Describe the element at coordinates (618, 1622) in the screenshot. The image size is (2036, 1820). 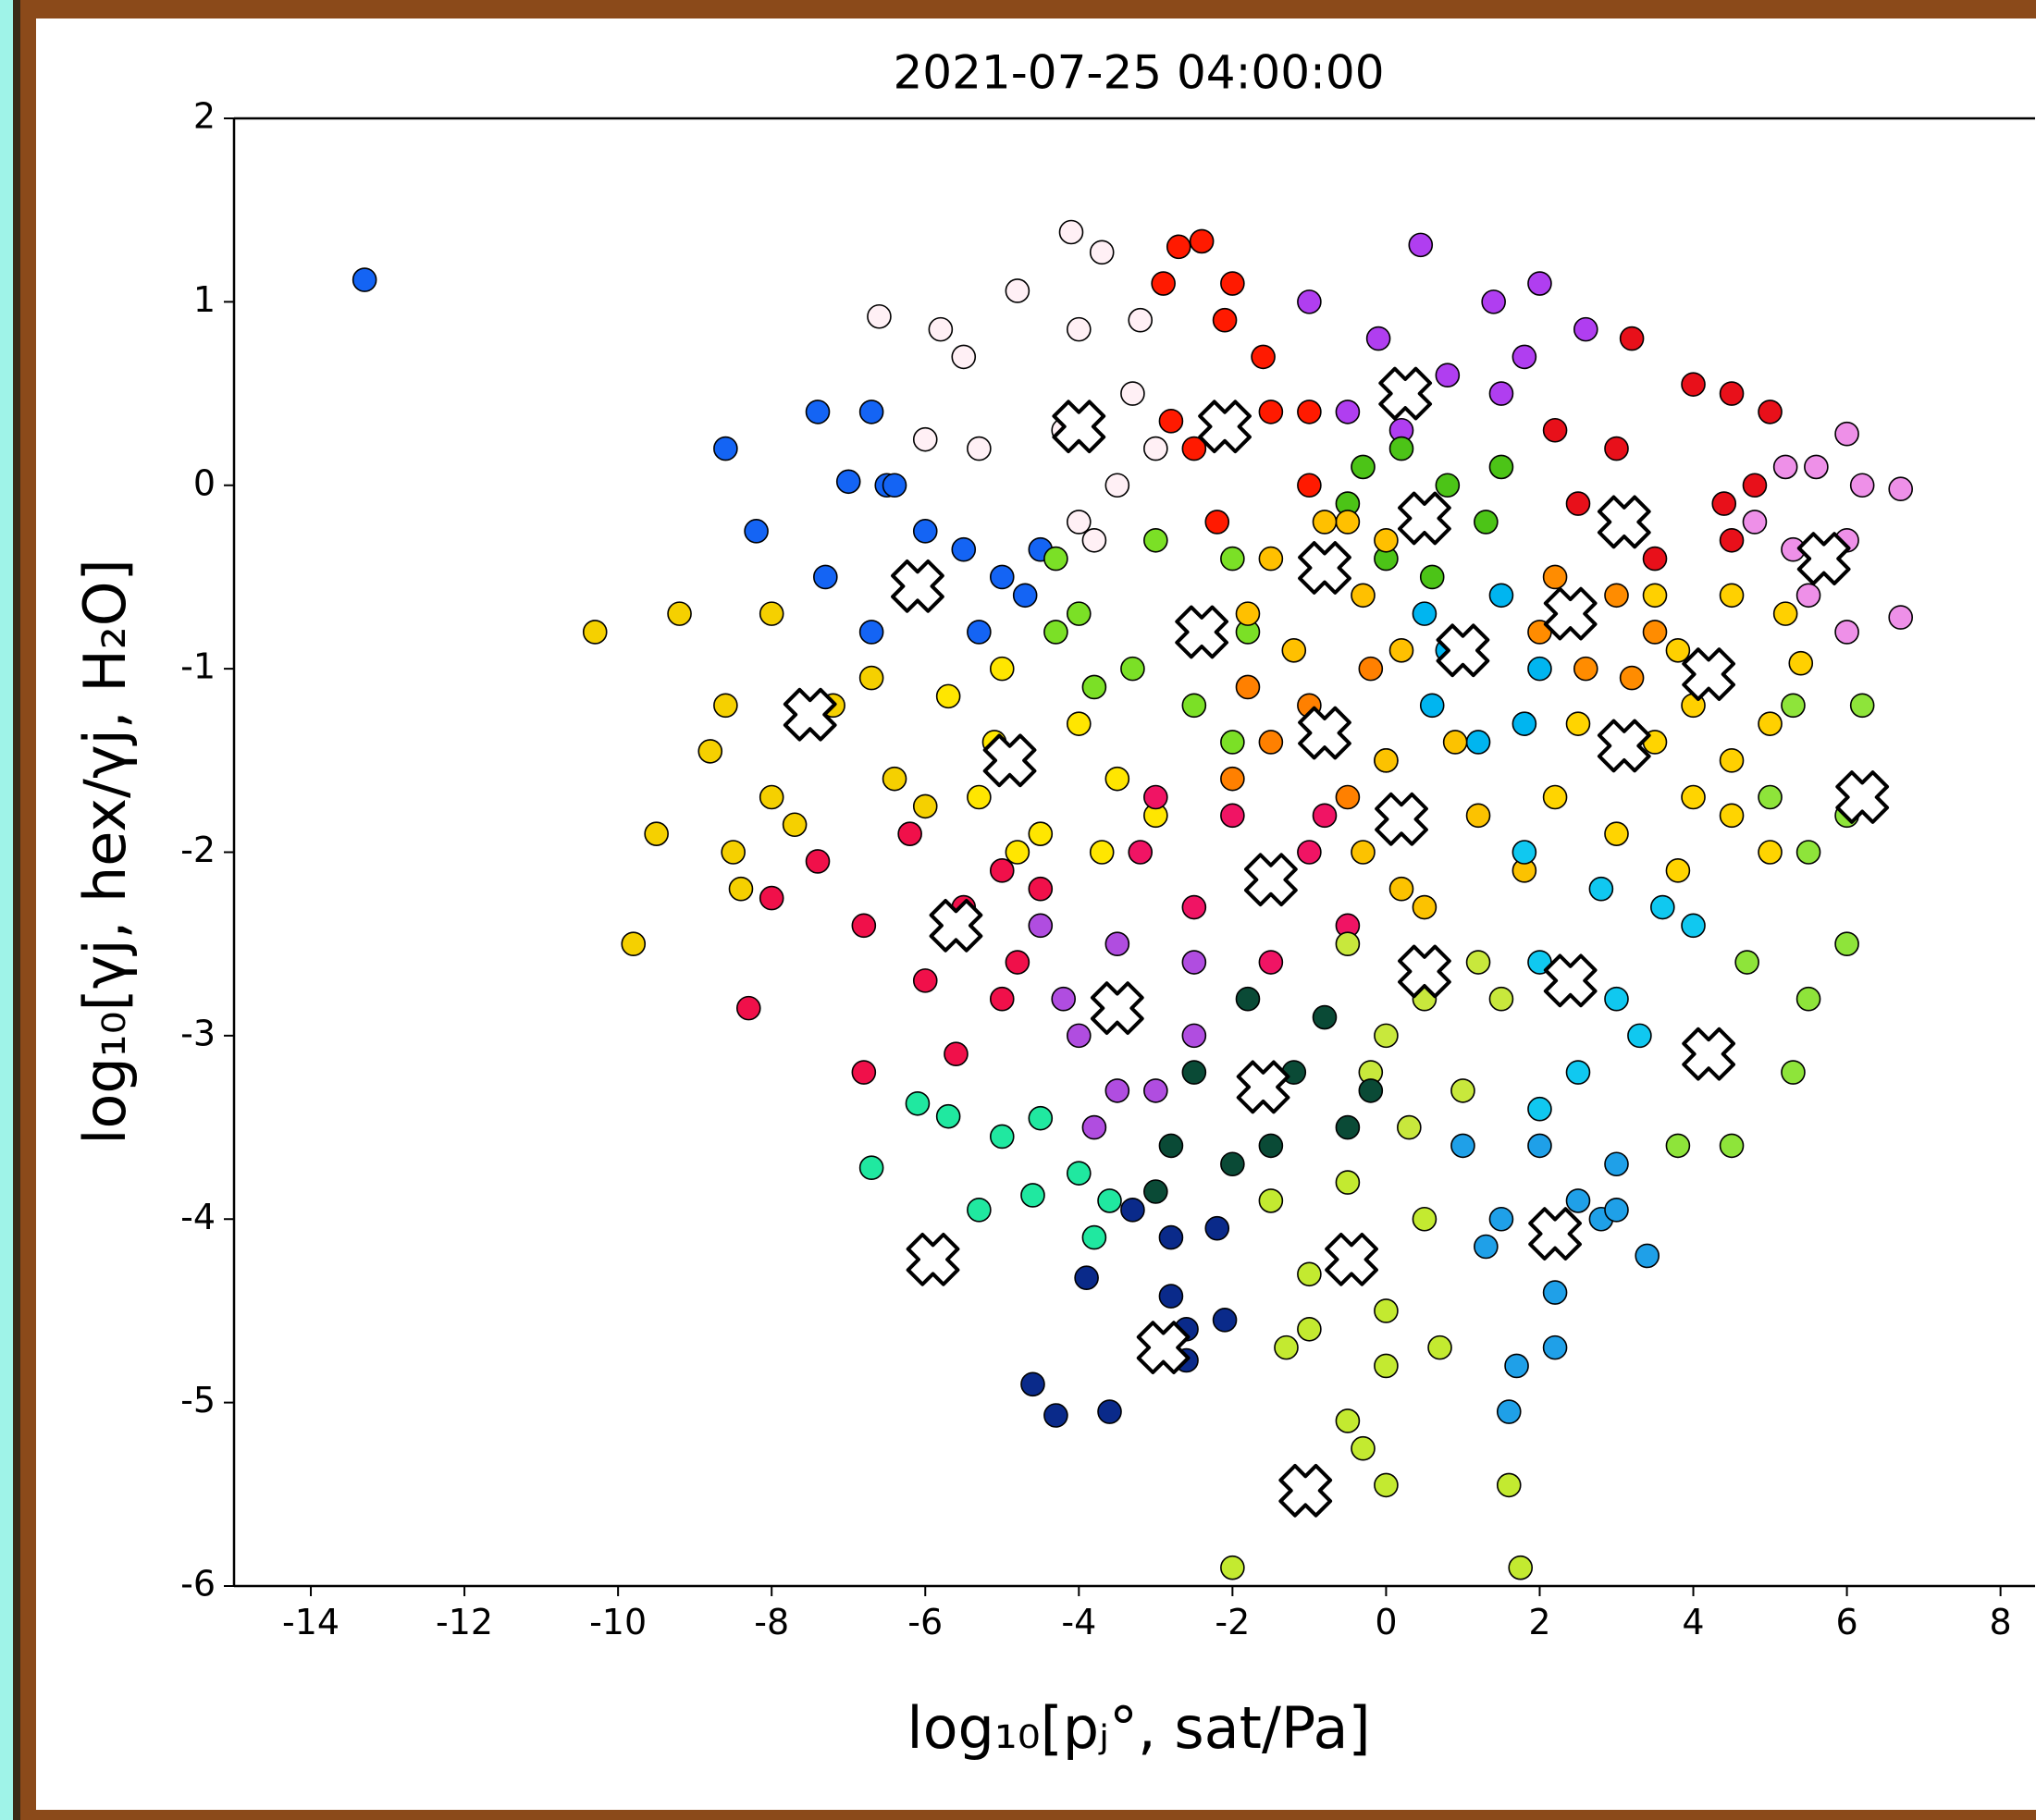
I see `x-tick-label: -10` at that location.